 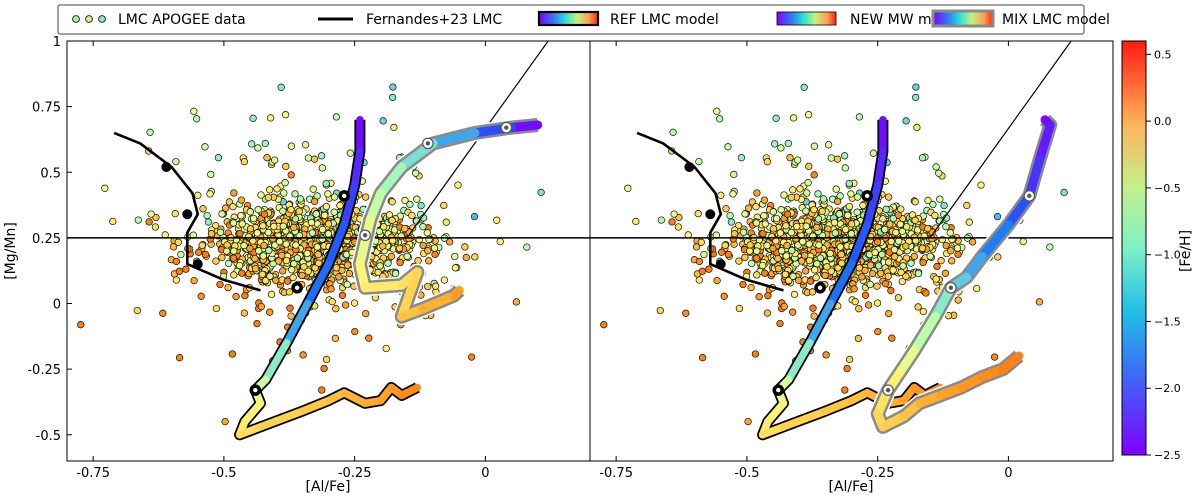 What do you see at coordinates (57, 42) in the screenshot?
I see `left-y-tick-label: 1` at bounding box center [57, 42].